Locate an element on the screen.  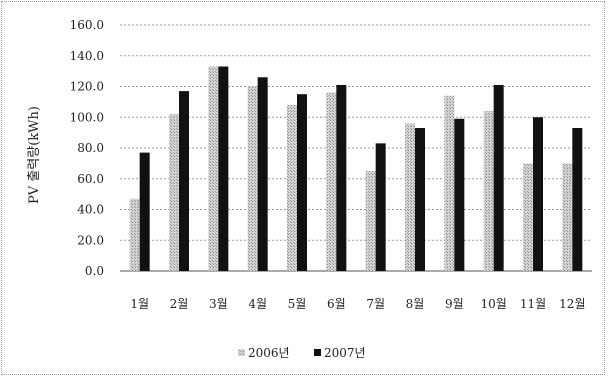
y-tick-label: 0.0 is located at coordinates (94, 271).